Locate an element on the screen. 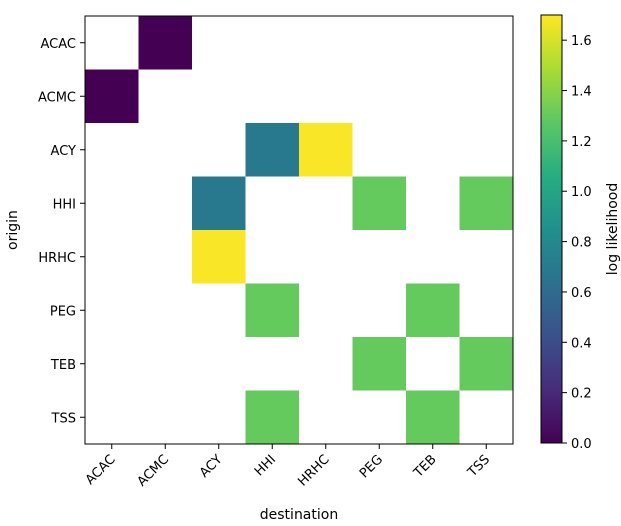  x-tick-label: TSS is located at coordinates (478, 466).